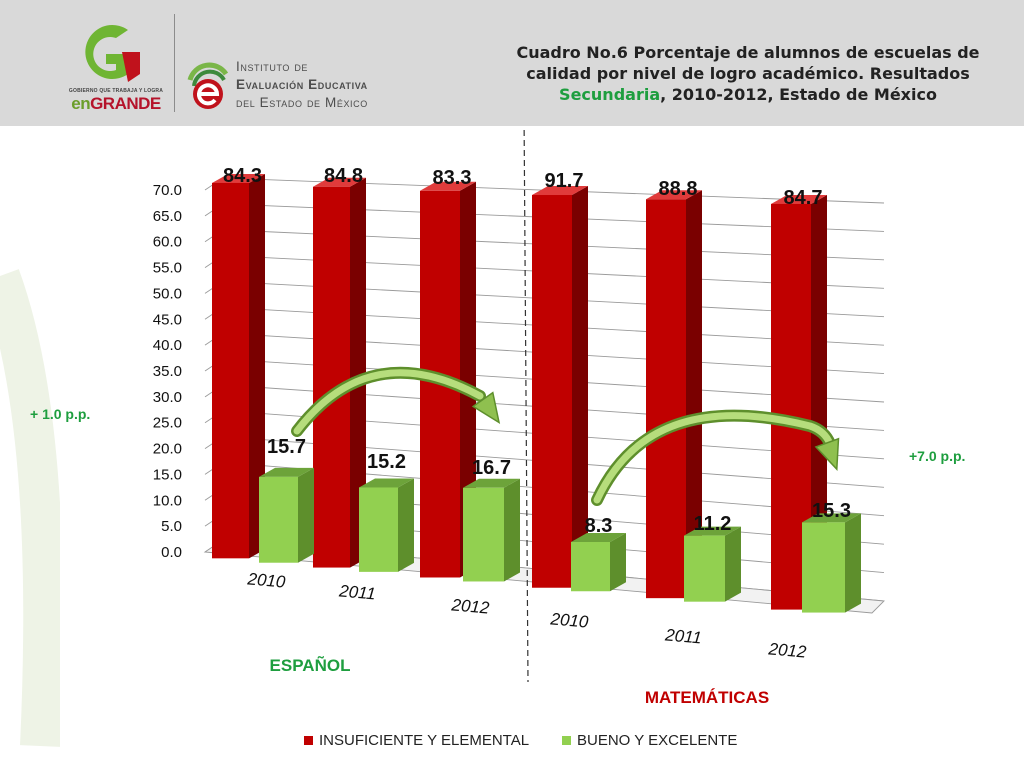  What do you see at coordinates (302, 102) in the screenshot?
I see `institute-line-3: del Estado de México` at bounding box center [302, 102].